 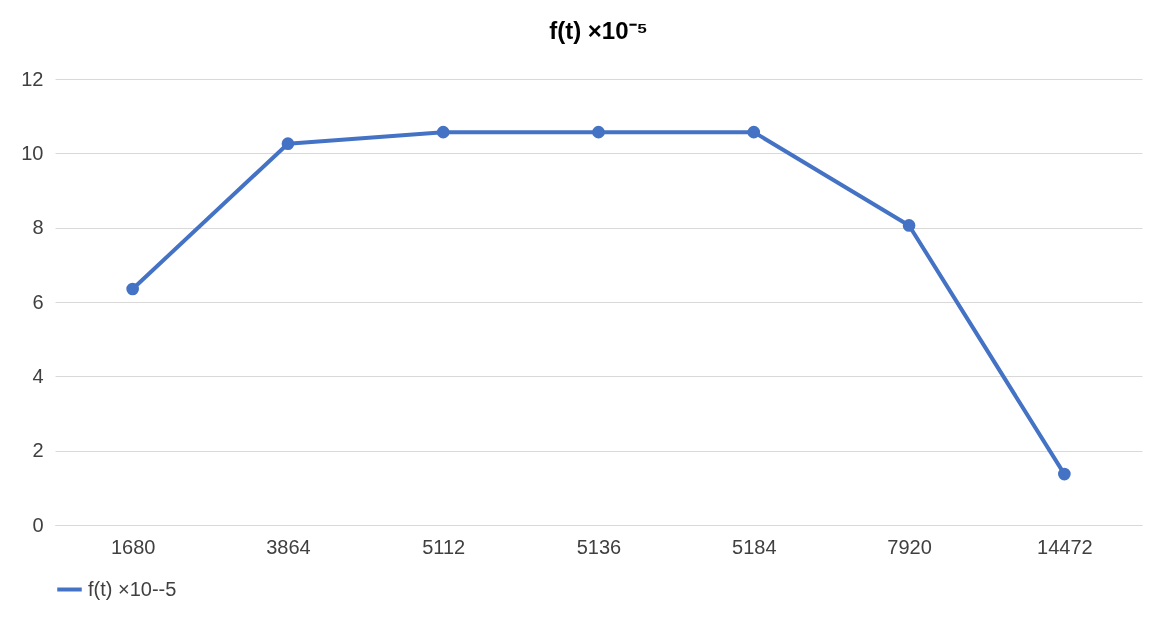 I want to click on y-tick-label: 12, so click(x=32, y=78).